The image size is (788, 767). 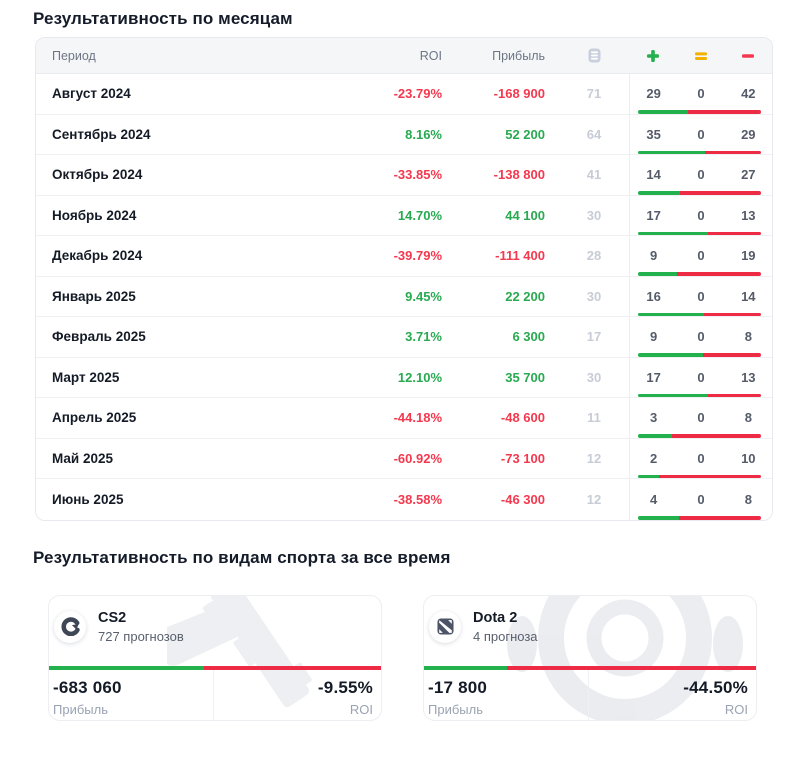 I want to click on profit-stat: -683 060 Прибыль, so click(x=131, y=694).